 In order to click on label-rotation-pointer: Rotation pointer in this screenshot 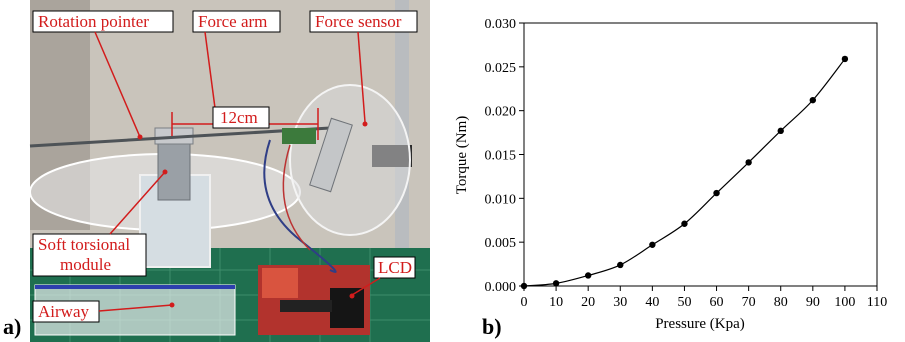, I will do `click(93, 21)`.